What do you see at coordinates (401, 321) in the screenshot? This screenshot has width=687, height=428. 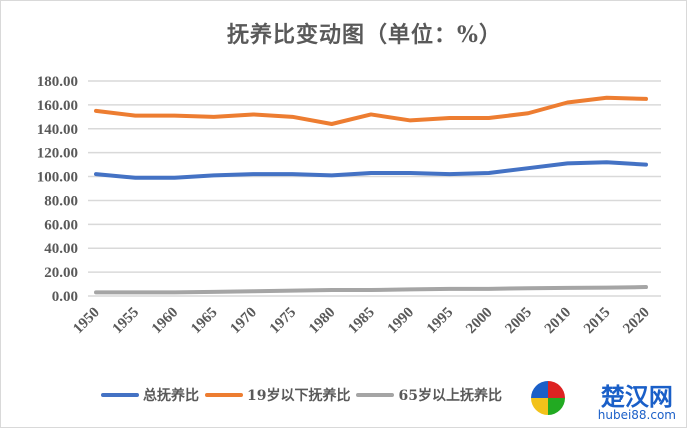 I see `x-tick-label: 1990` at bounding box center [401, 321].